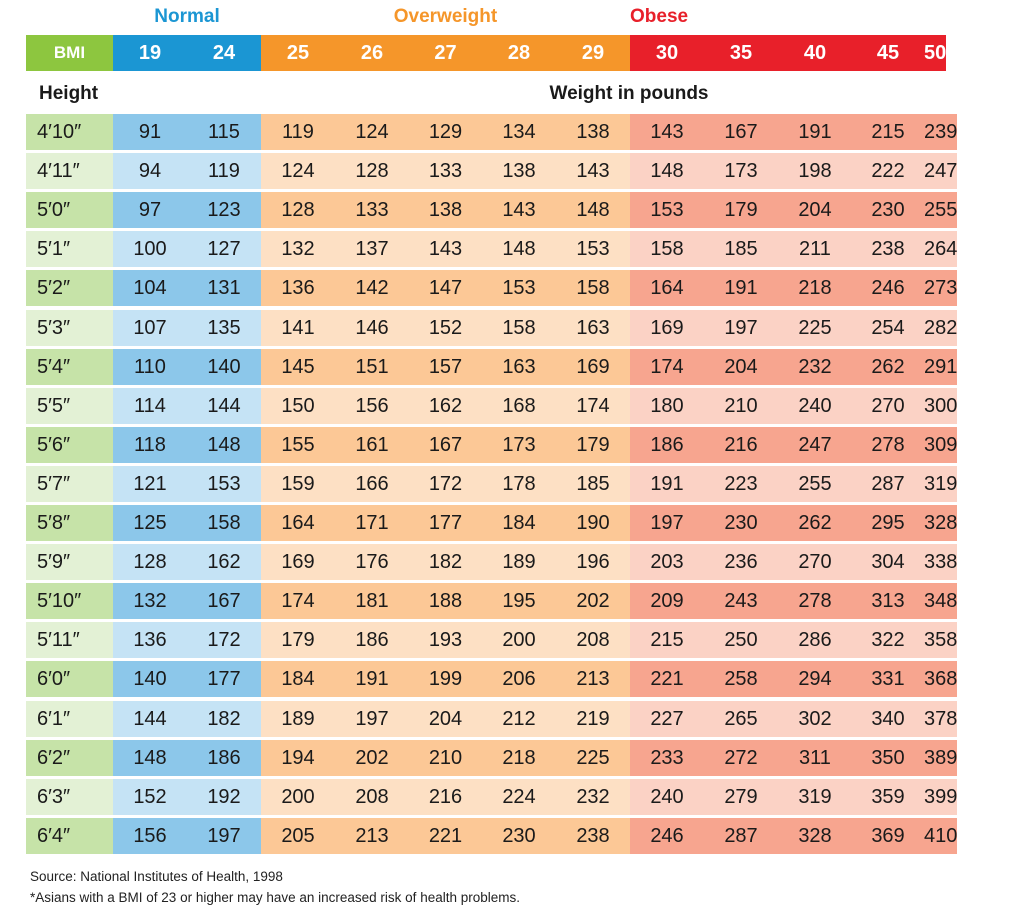 The height and width of the screenshot is (923, 1024). What do you see at coordinates (519, 132) in the screenshot?
I see `weight-cell: 134` at bounding box center [519, 132].